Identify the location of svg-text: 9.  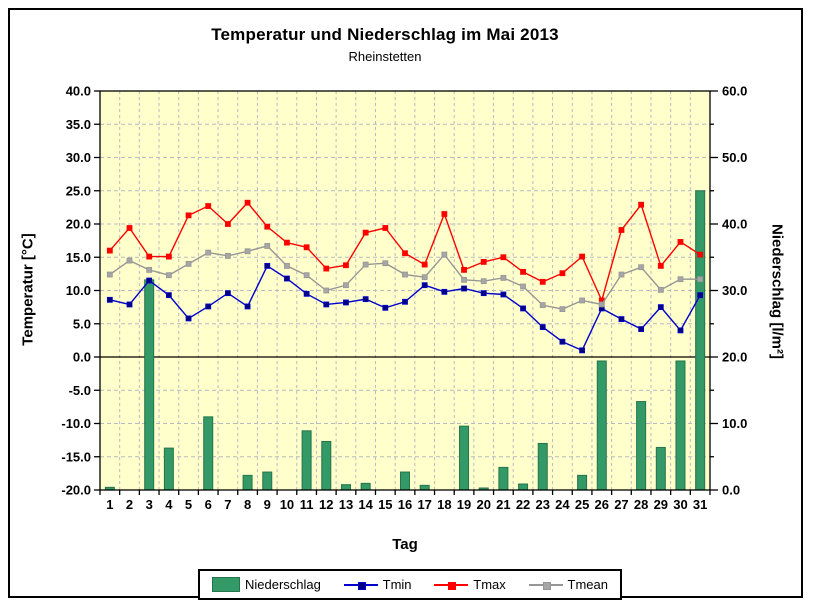
(267, 504).